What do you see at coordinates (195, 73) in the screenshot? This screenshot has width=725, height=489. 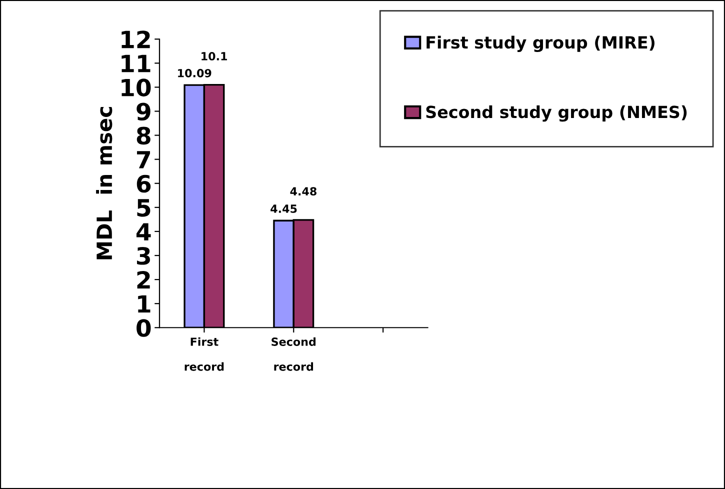 I see `data-label: 10.09` at bounding box center [195, 73].